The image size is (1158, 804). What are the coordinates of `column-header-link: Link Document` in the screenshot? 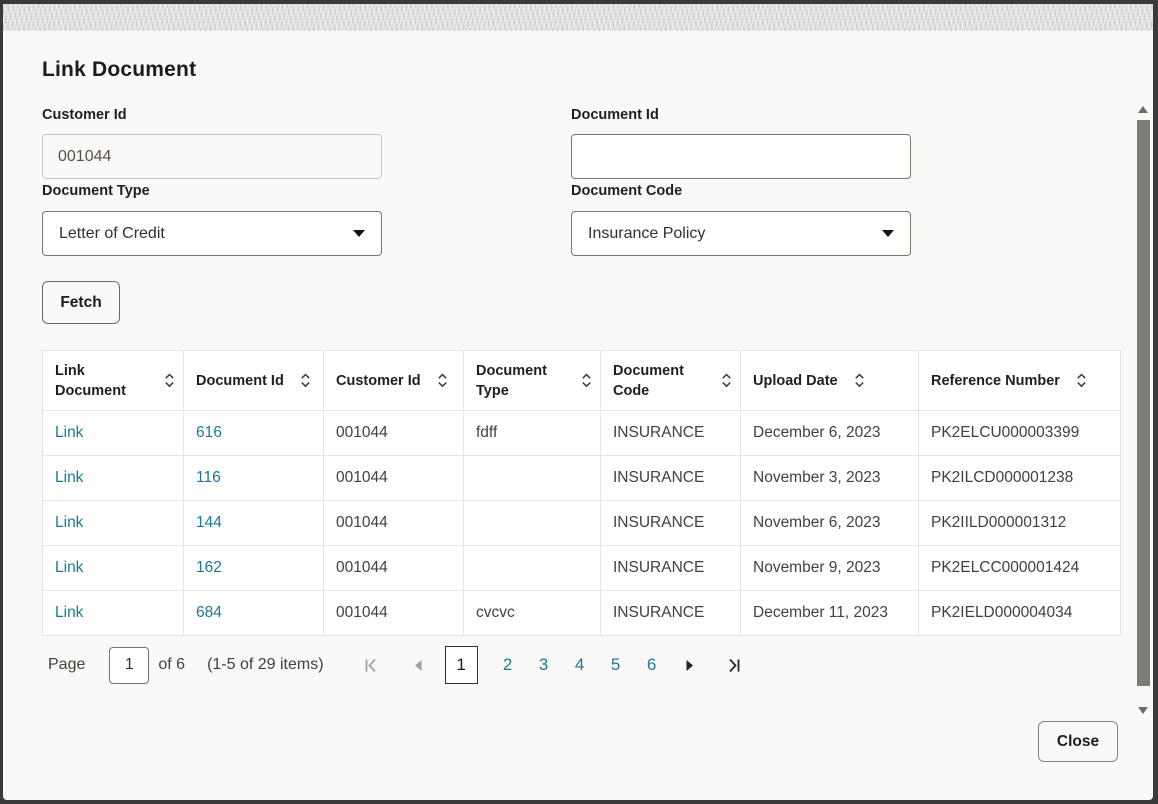 It's located at (113, 380).